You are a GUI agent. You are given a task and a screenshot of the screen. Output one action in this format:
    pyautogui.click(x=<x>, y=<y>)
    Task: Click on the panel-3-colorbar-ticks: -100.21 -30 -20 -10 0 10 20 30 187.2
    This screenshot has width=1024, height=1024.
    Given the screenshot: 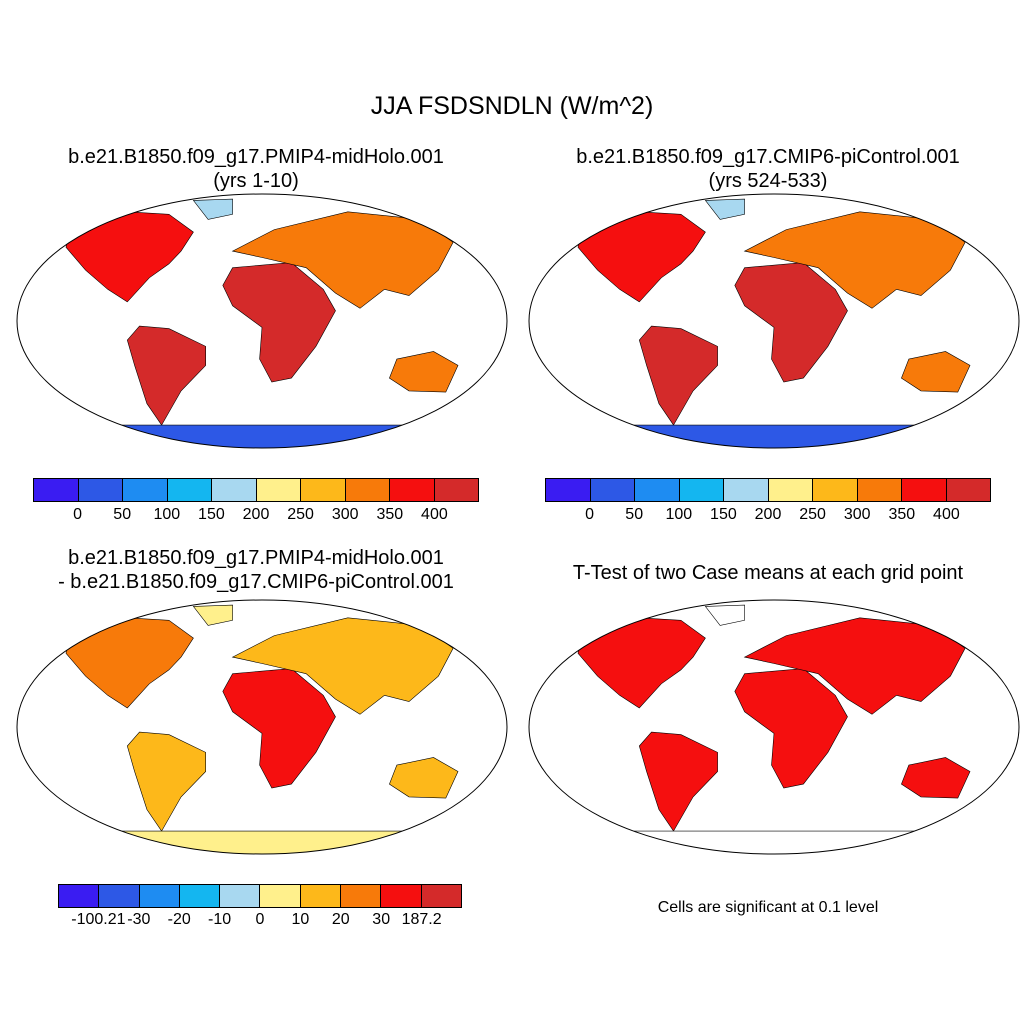 What is the action you would take?
    pyautogui.click(x=260, y=921)
    